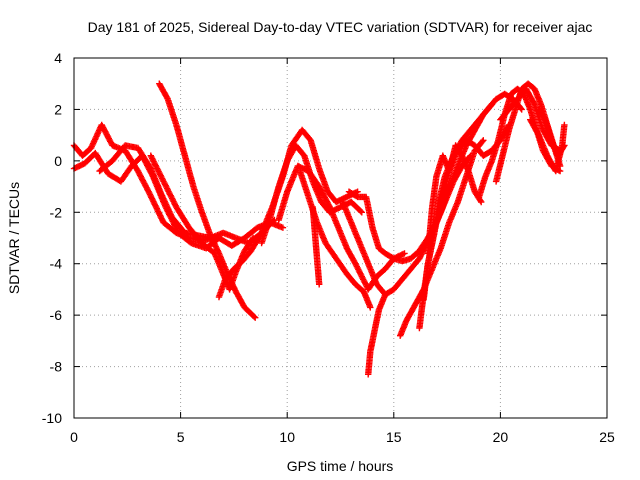  I want to click on x-tick-label: 25, so click(607, 437).